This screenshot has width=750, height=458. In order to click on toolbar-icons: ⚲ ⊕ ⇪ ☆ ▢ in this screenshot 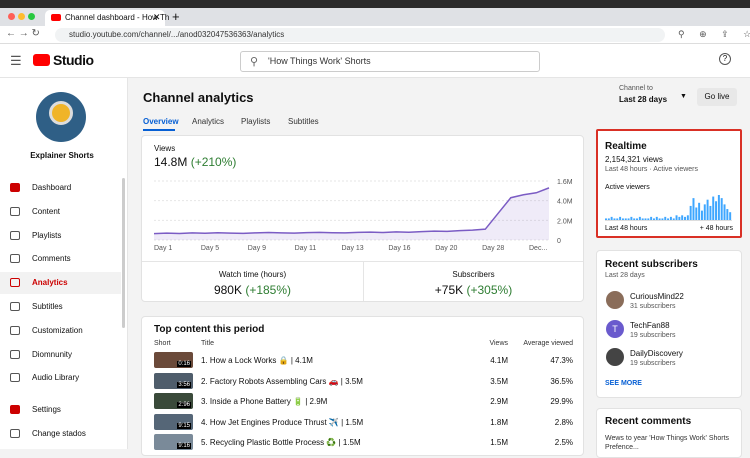, I will do `click(714, 34)`.